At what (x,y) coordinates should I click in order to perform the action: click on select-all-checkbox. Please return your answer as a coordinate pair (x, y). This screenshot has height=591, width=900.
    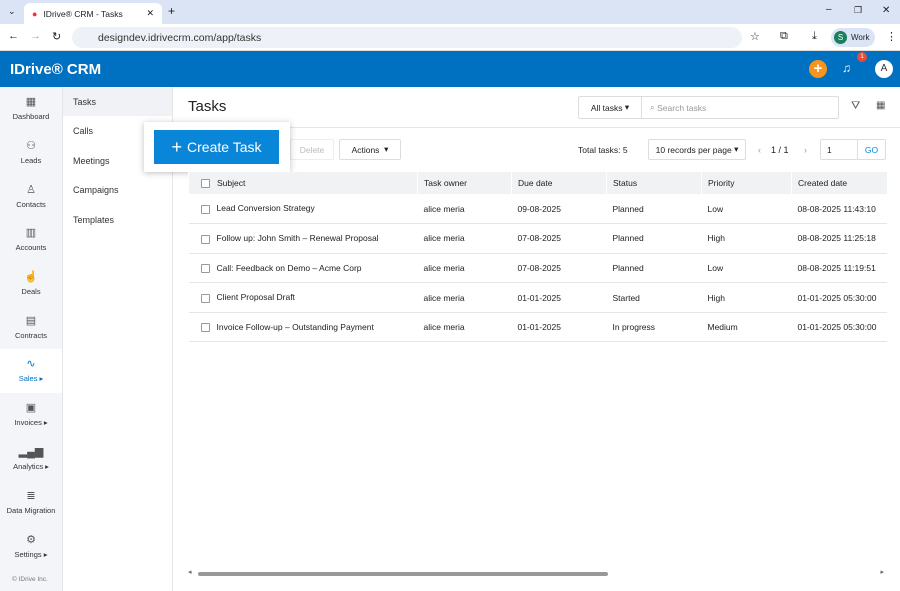
    Looking at the image, I should click on (205, 184).